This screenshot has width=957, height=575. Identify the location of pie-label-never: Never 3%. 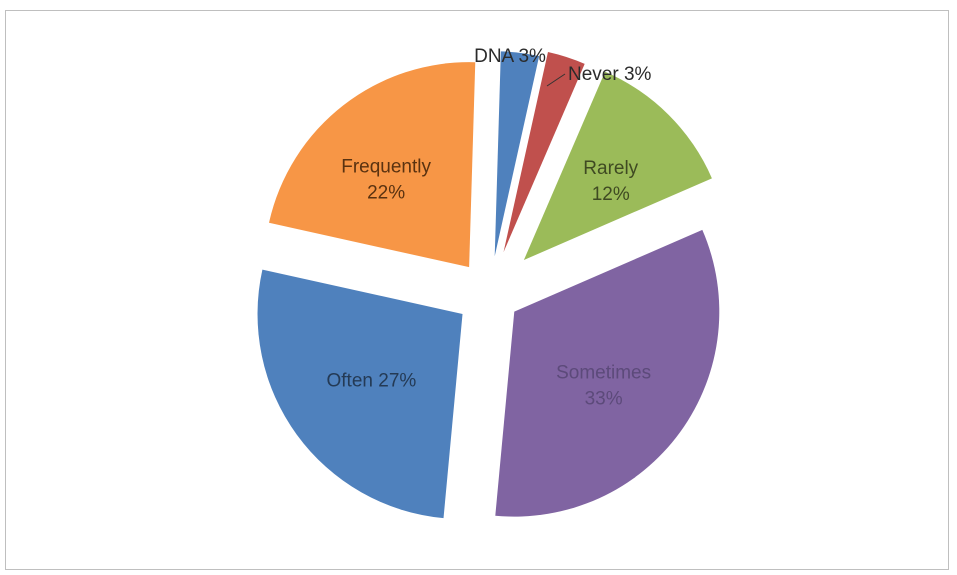
(610, 74).